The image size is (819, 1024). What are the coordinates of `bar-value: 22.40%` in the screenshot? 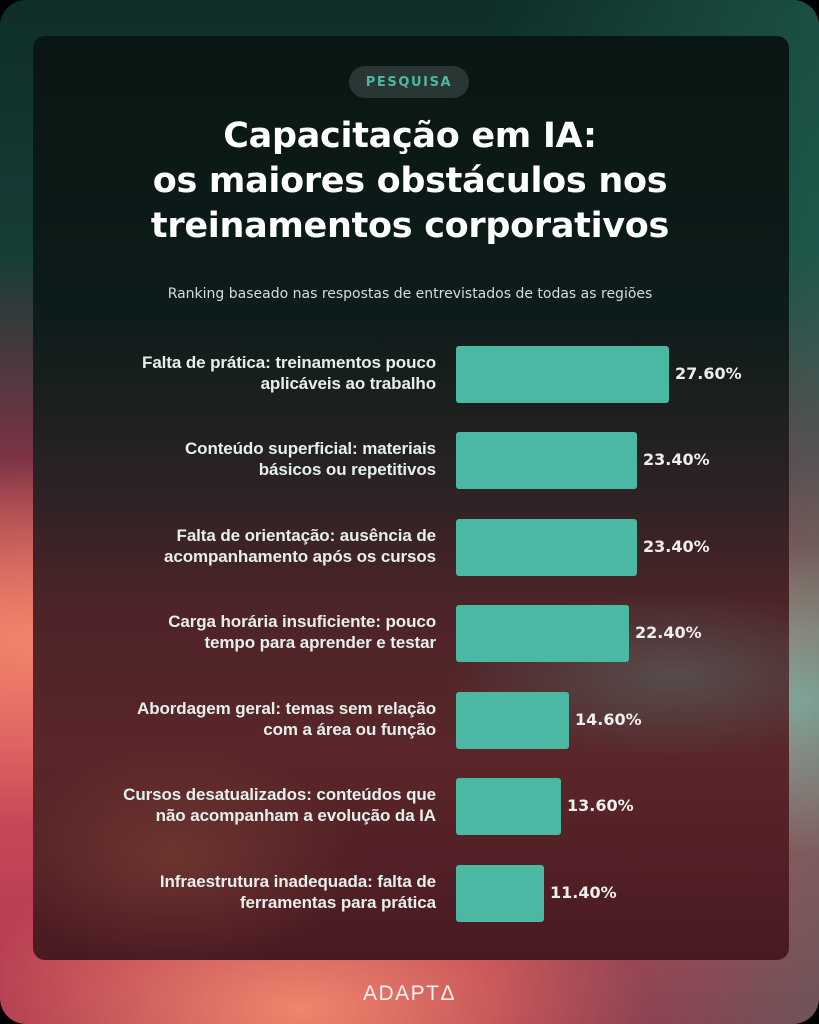 It's located at (668, 632).